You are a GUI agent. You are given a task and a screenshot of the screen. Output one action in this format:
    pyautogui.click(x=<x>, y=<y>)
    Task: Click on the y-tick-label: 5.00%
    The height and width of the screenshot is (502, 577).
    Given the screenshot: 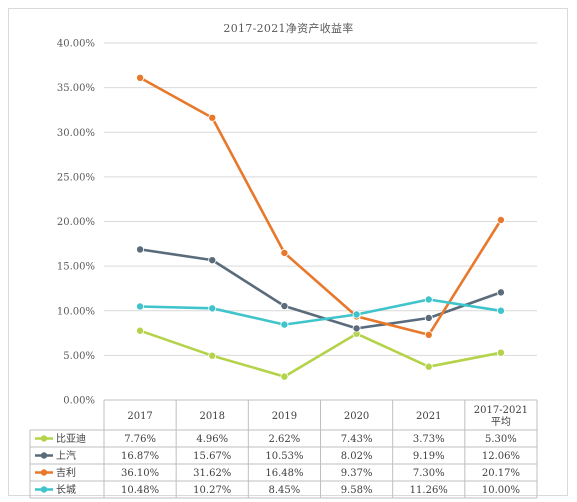 What is the action you would take?
    pyautogui.click(x=79, y=356)
    